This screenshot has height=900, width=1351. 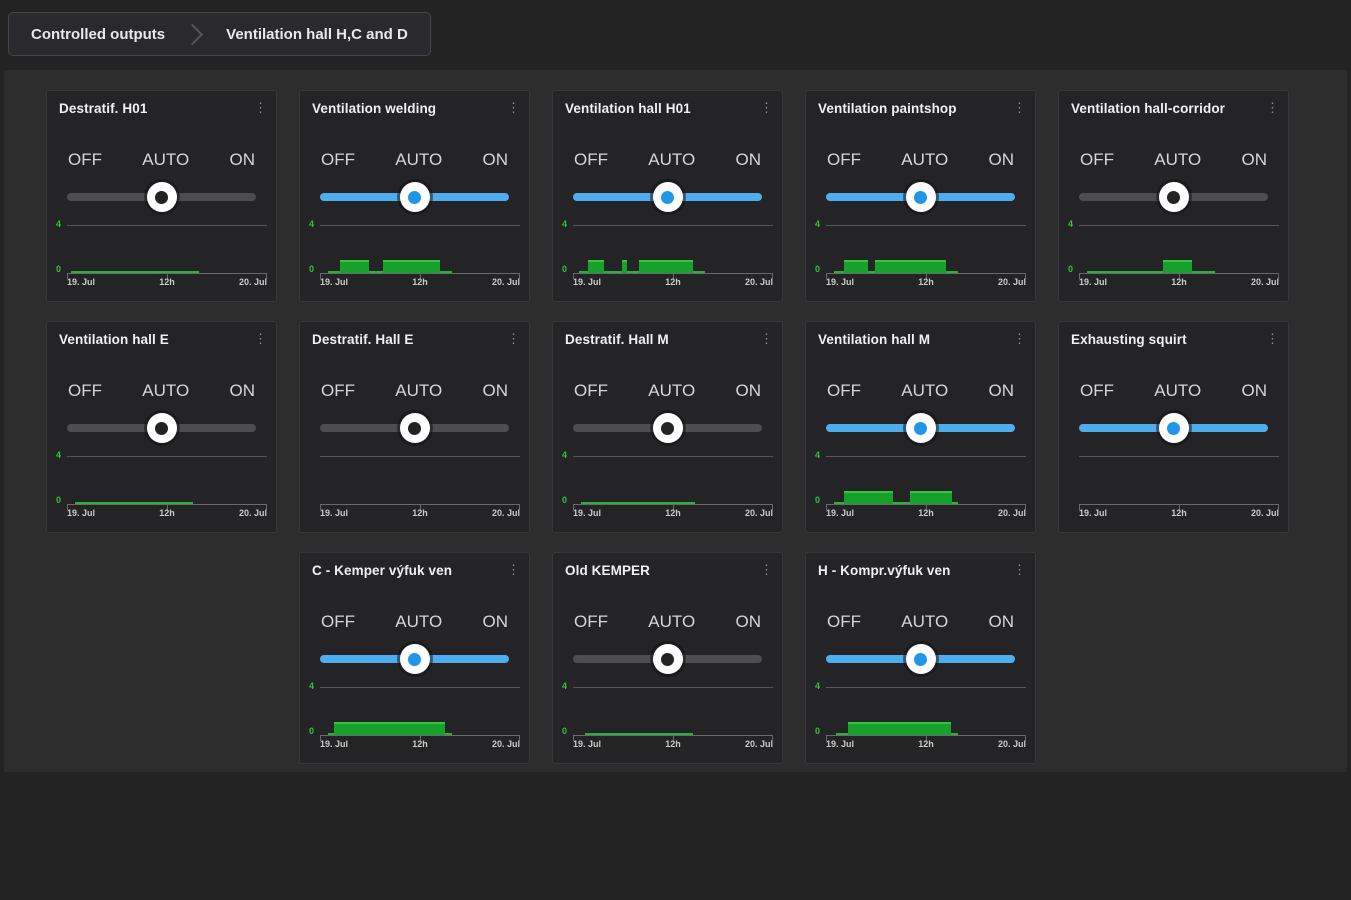 I want to click on x-tick-mid: 12h, so click(x=420, y=282).